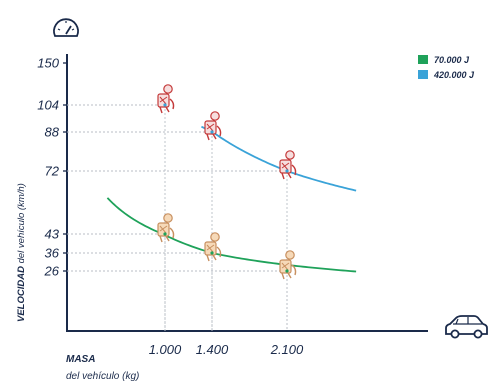 The width and height of the screenshot is (488, 385). Describe the element at coordinates (423, 74) in the screenshot. I see `legend-swatch-blue` at that location.